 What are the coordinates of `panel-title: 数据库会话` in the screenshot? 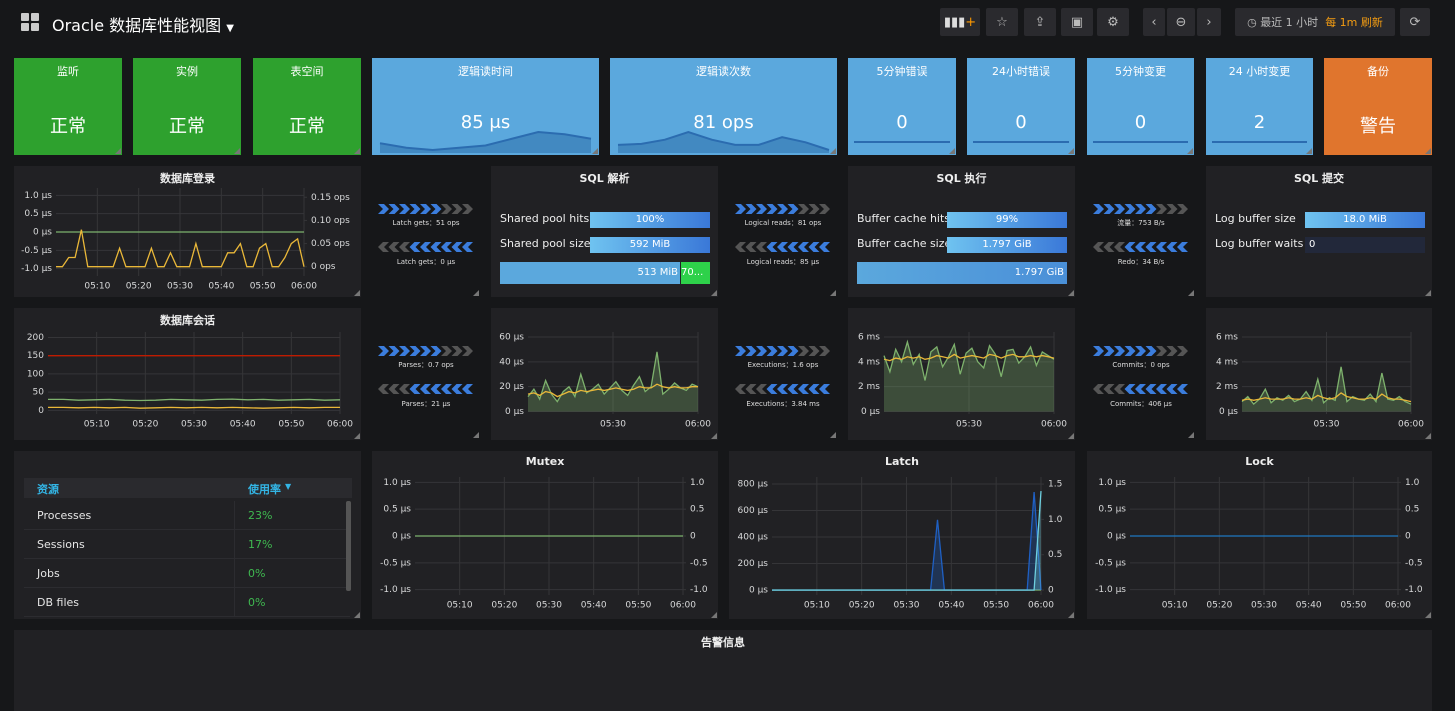 It's located at (187, 320).